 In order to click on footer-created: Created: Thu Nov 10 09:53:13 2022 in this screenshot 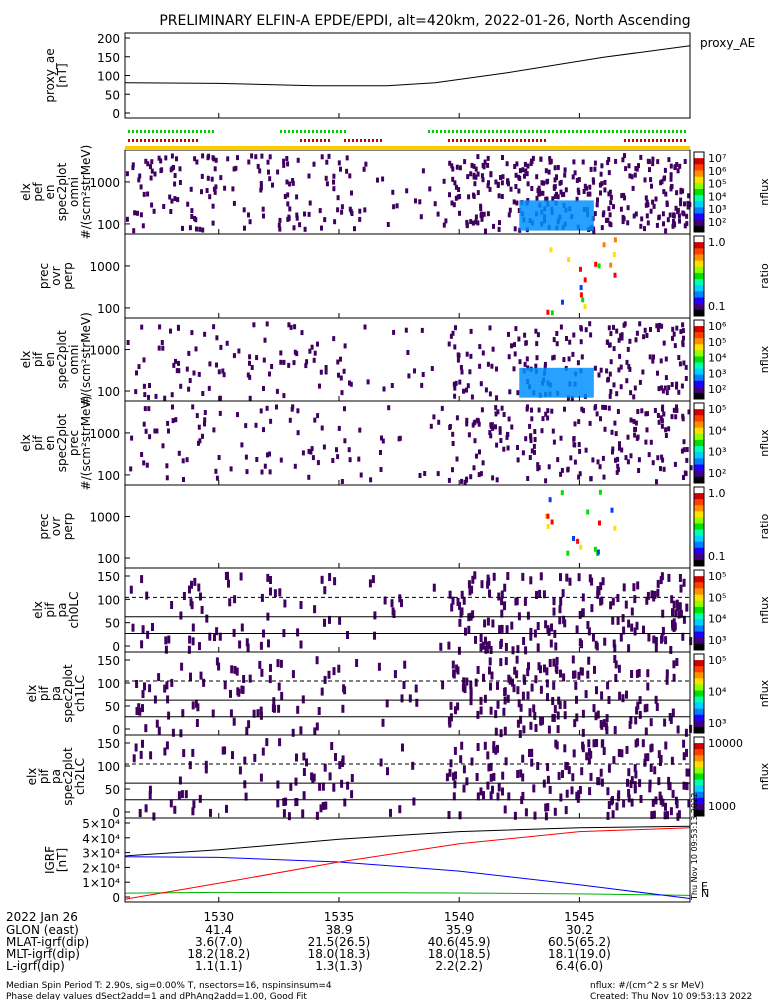, I will do `click(671, 996)`.